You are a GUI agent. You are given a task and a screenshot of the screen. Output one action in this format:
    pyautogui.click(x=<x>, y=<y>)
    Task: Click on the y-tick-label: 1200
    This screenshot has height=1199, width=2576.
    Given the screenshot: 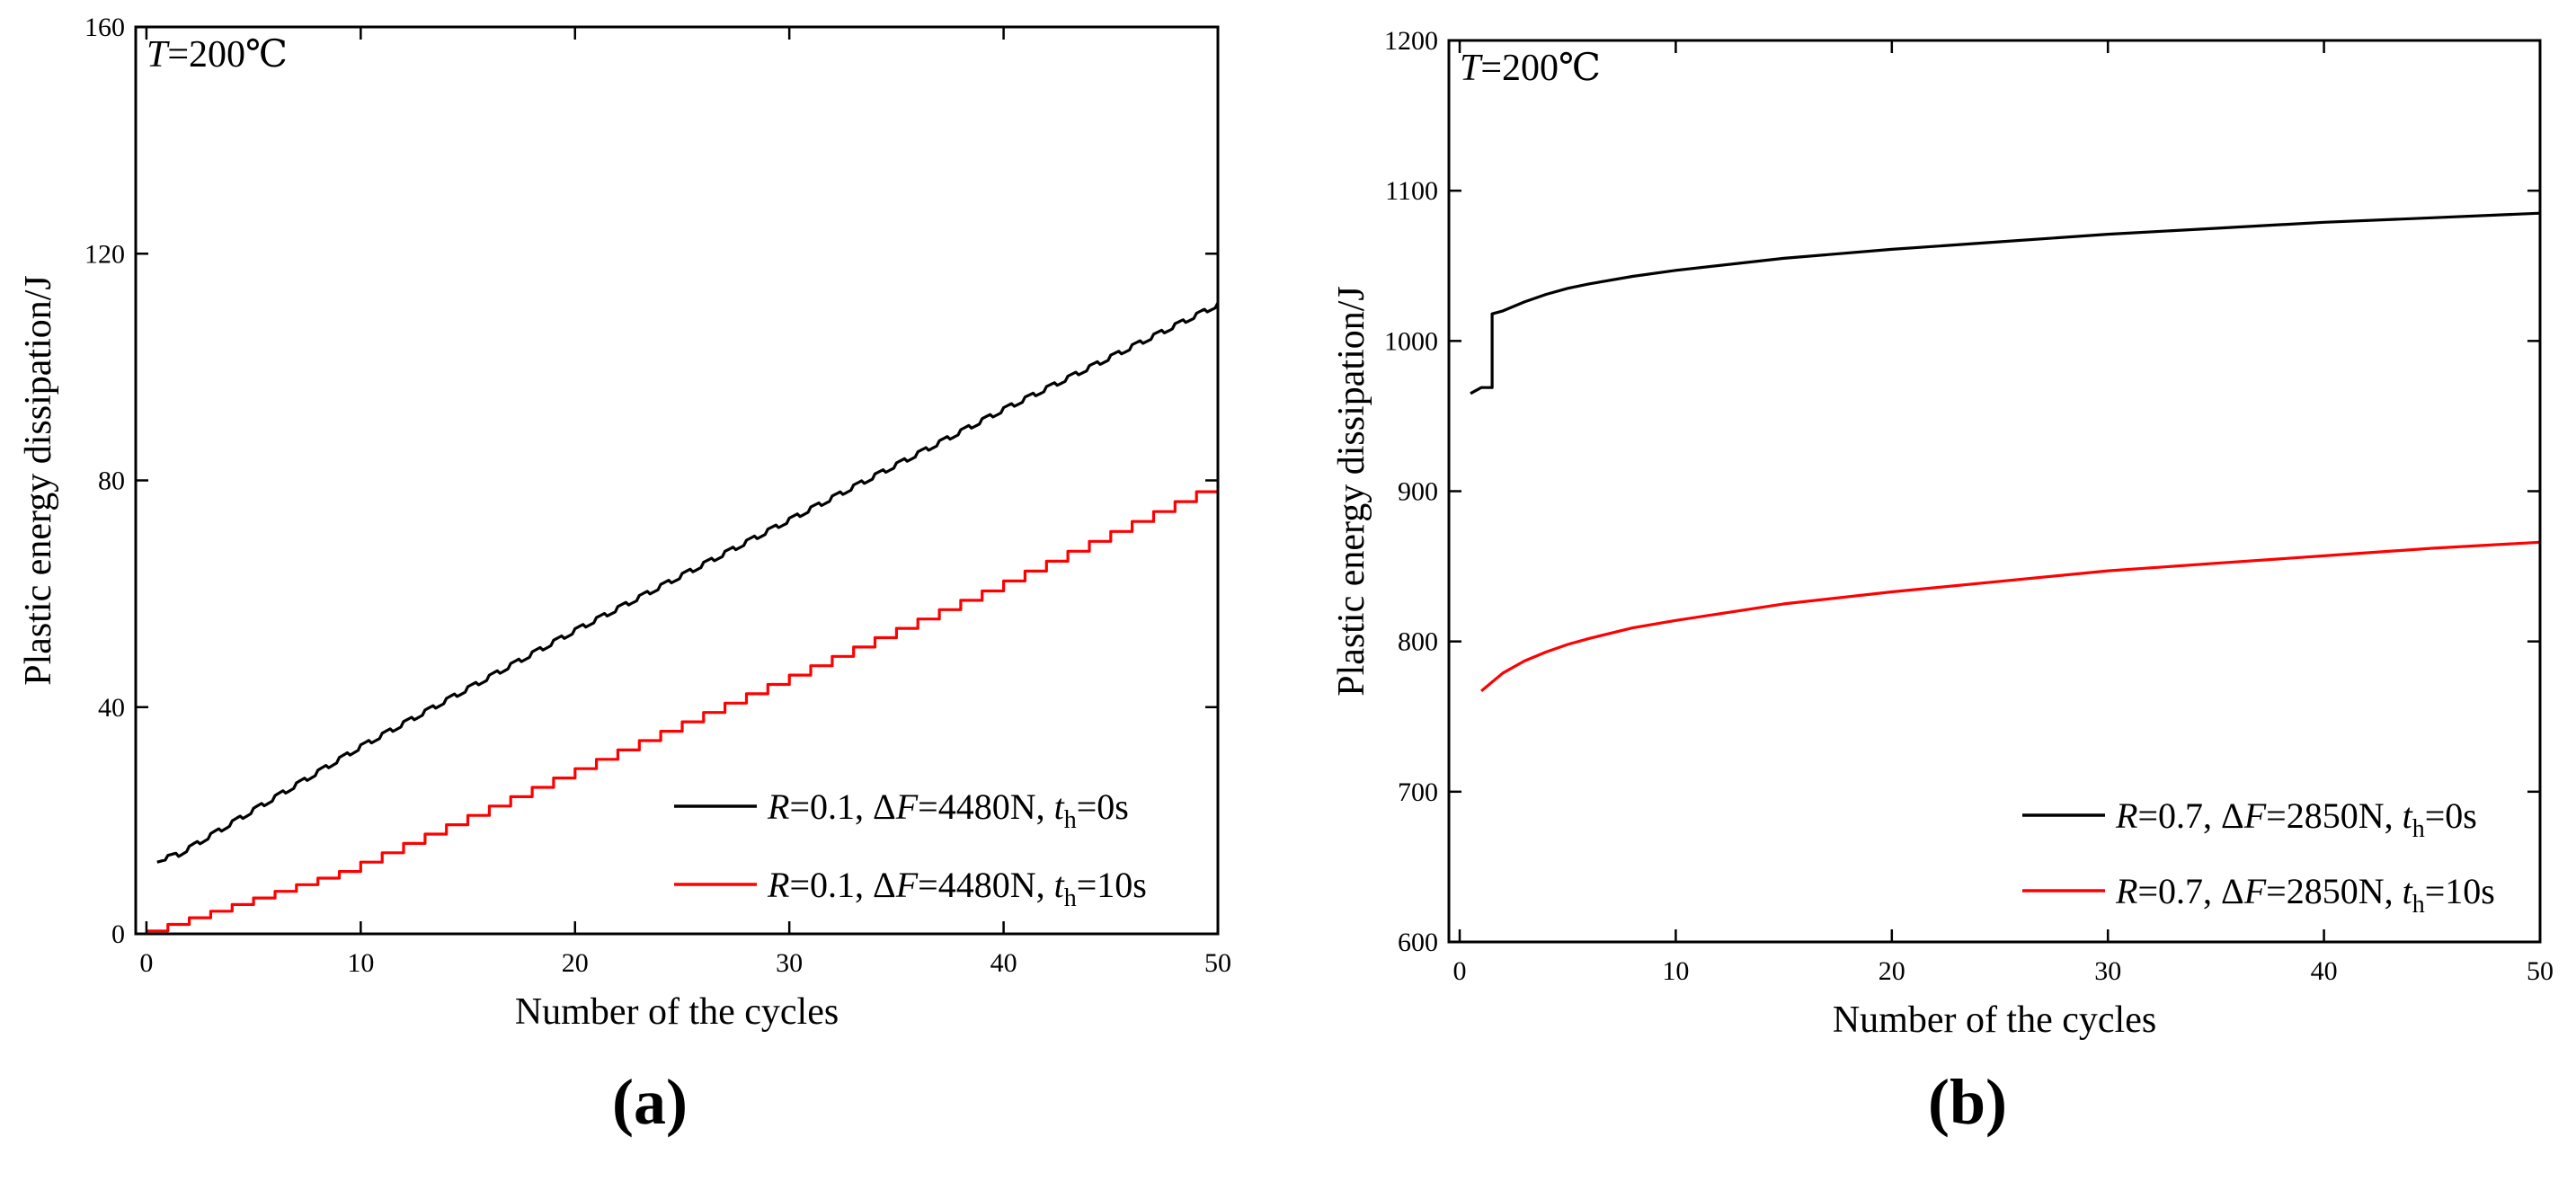 What is the action you would take?
    pyautogui.click(x=1411, y=41)
    